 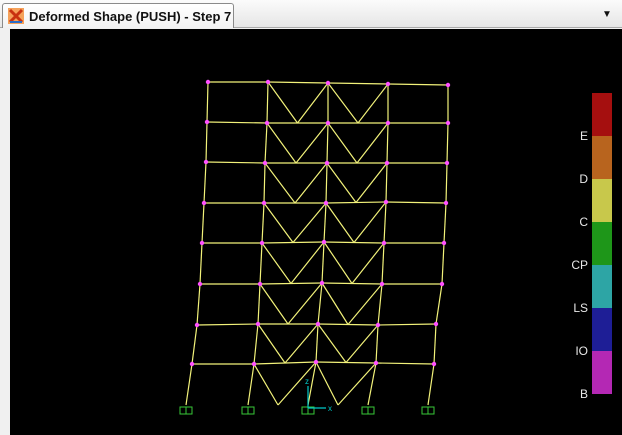 What do you see at coordinates (428, 410) in the screenshot?
I see `support-icon` at bounding box center [428, 410].